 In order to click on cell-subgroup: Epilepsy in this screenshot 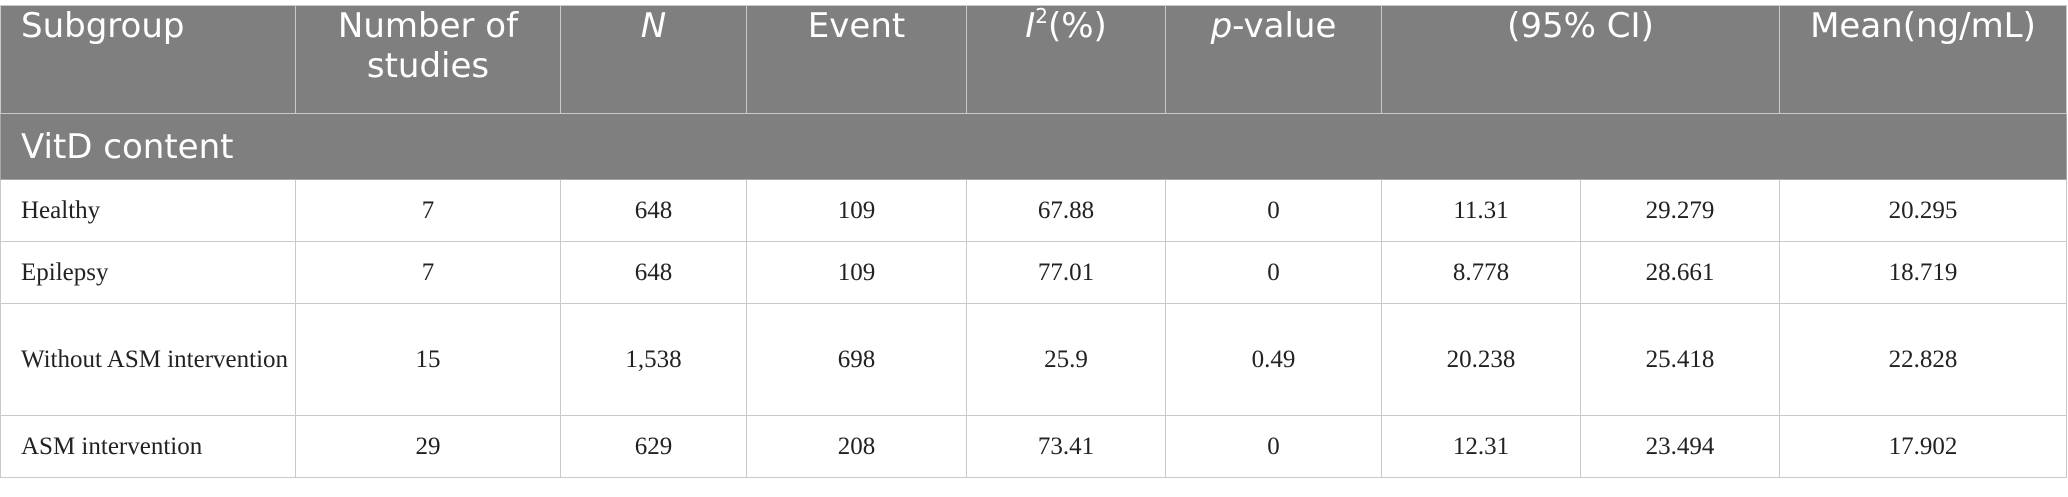, I will do `click(148, 272)`.